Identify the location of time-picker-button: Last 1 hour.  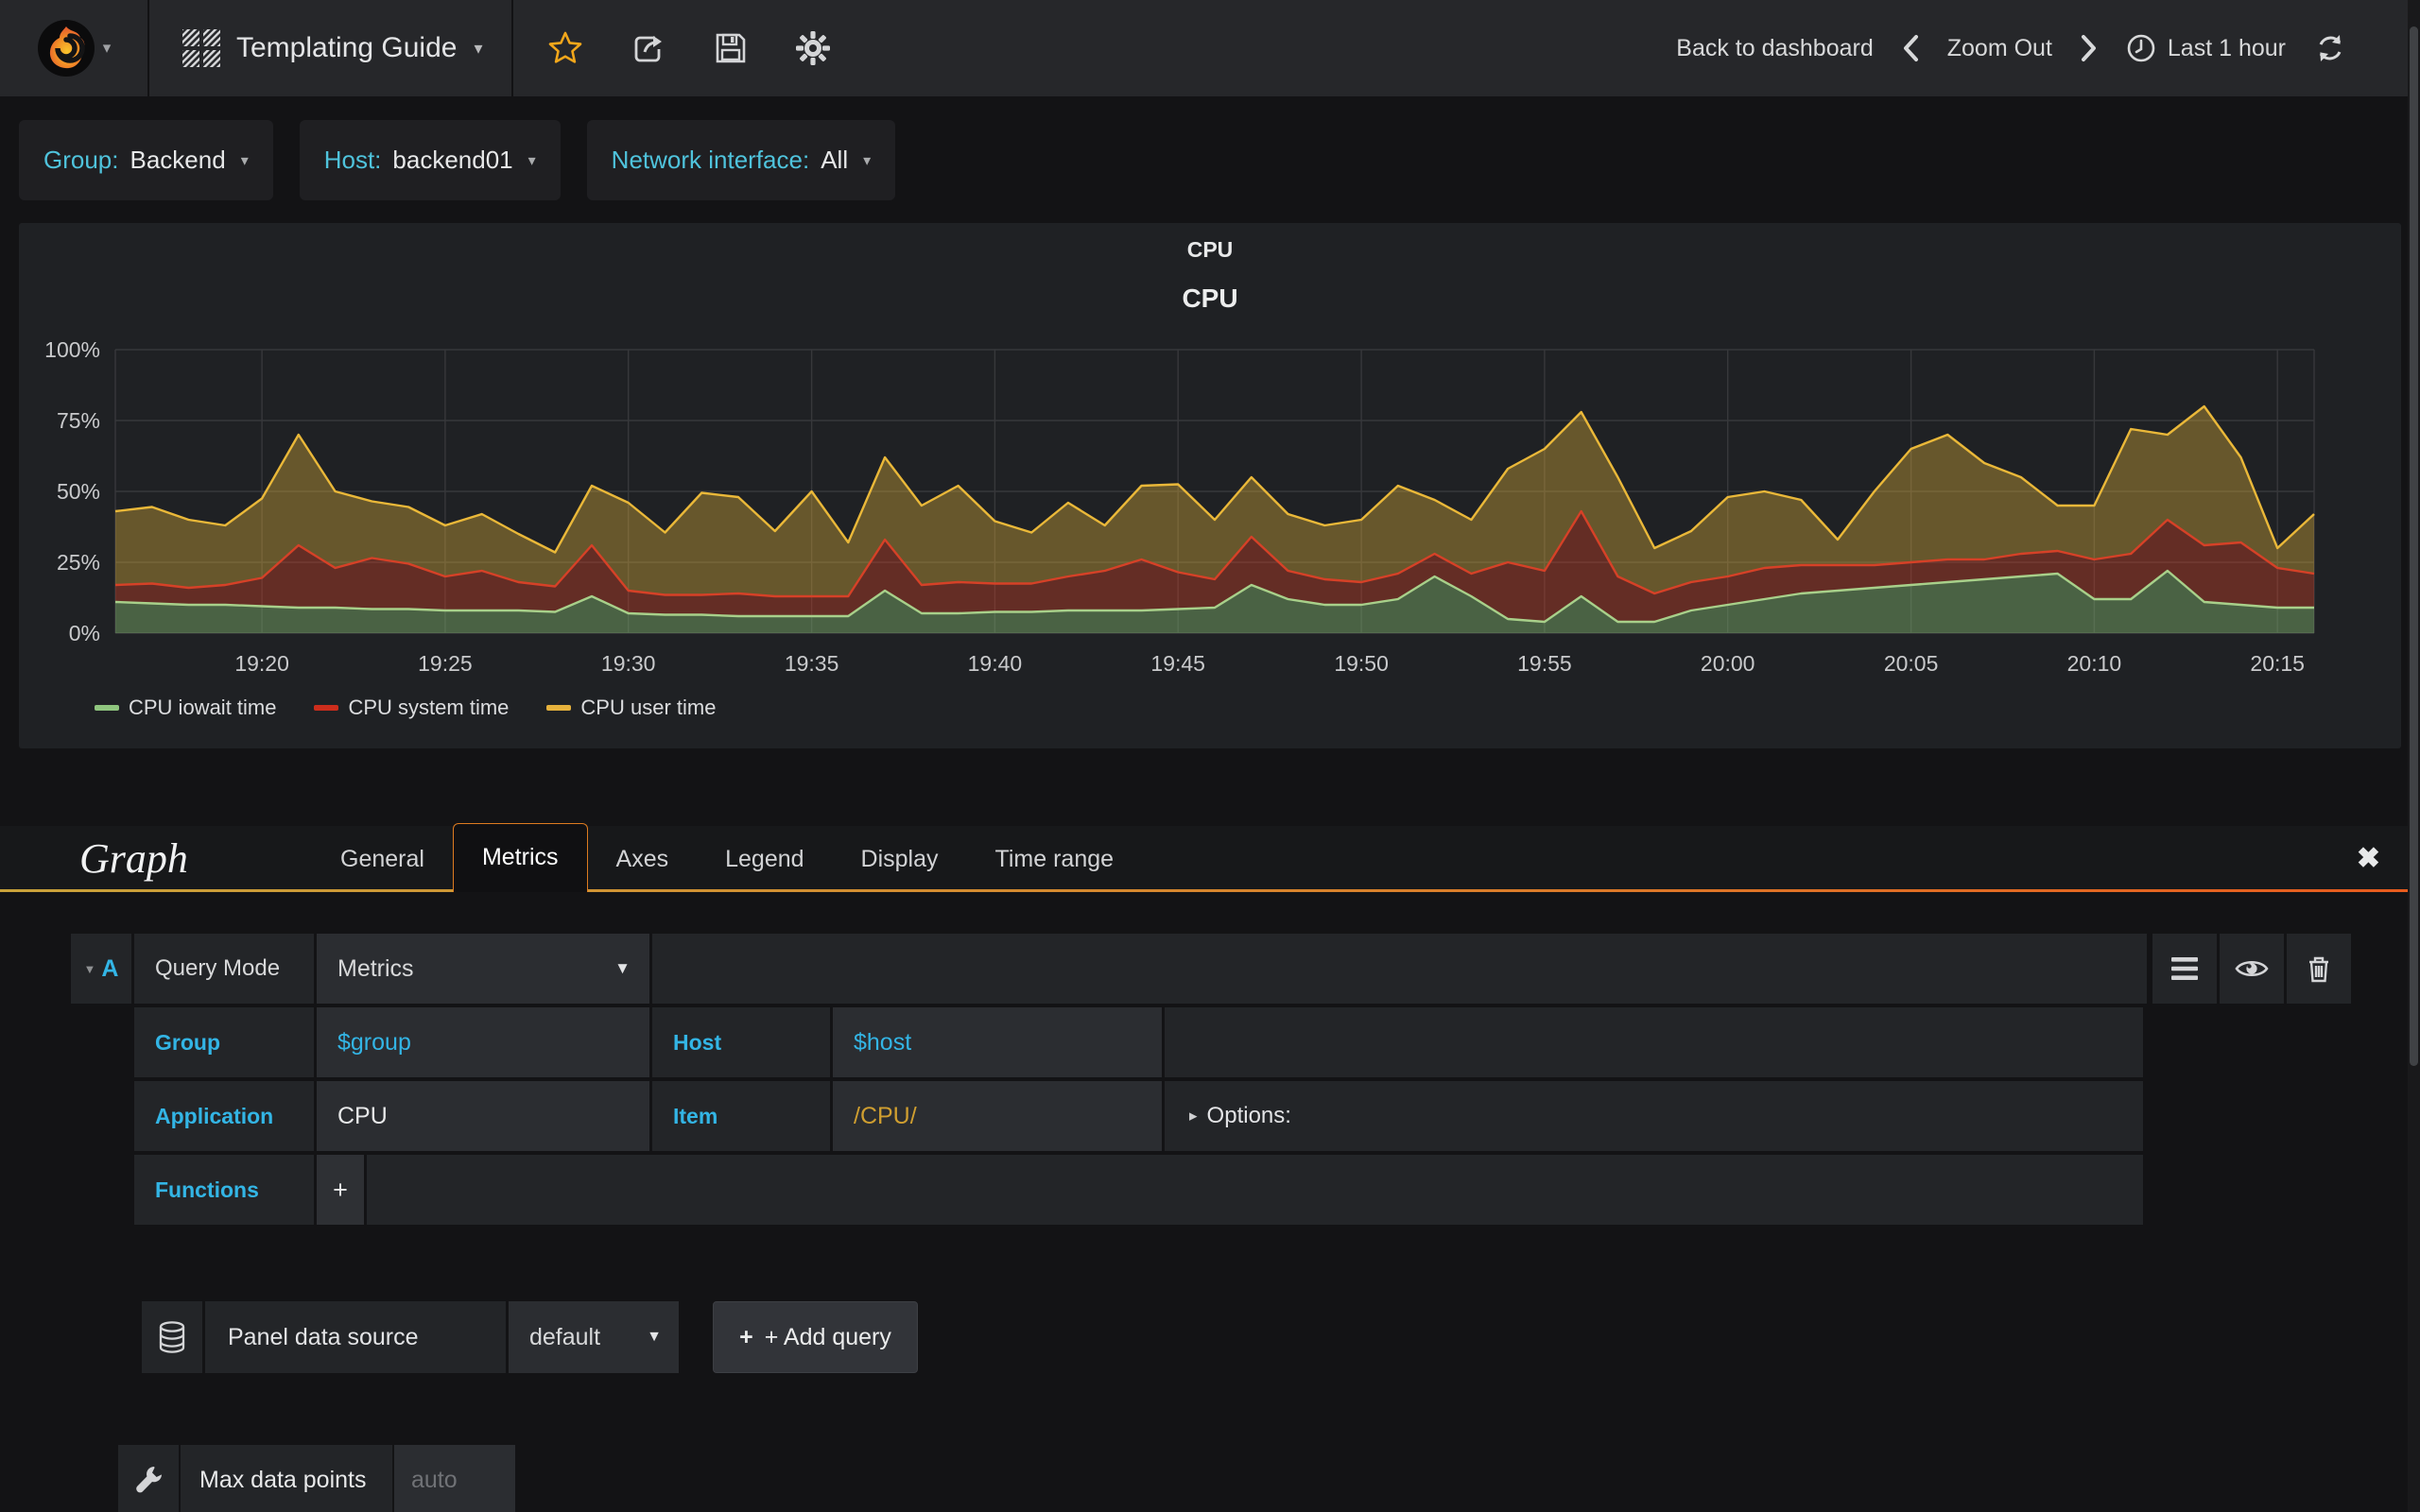
(2206, 48).